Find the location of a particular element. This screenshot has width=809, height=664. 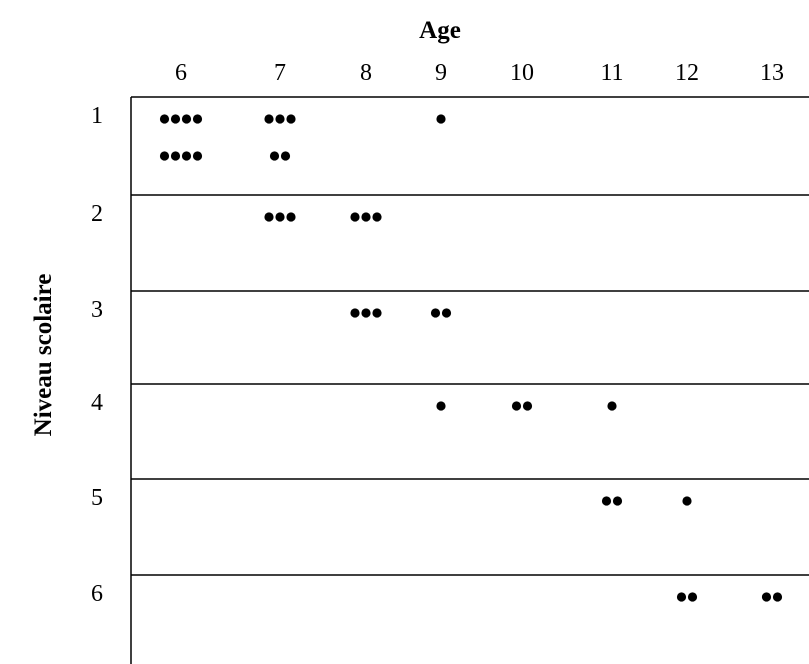

x-tick-label: 13 is located at coordinates (772, 73).